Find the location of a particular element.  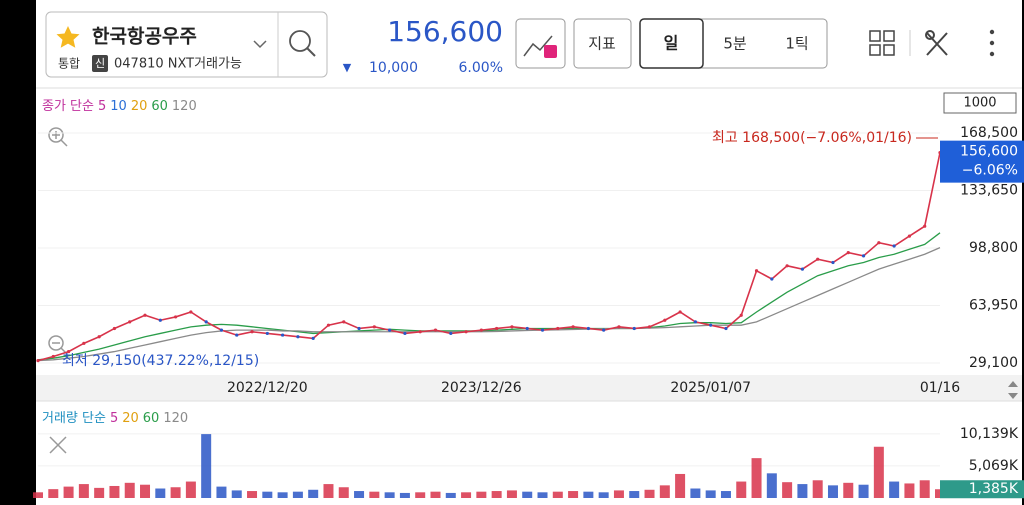

indicator-button is located at coordinates (602, 43).